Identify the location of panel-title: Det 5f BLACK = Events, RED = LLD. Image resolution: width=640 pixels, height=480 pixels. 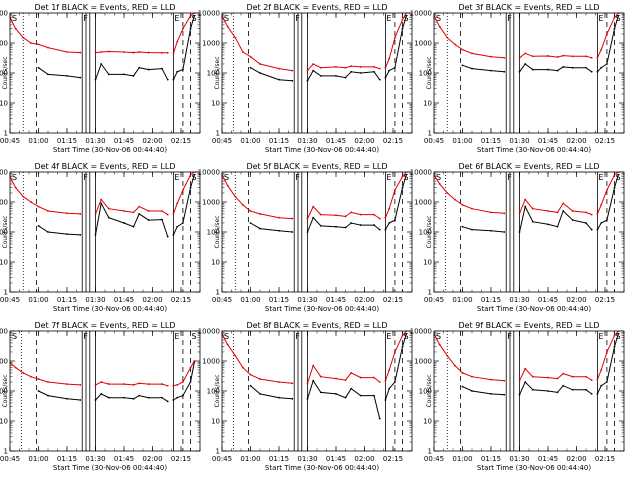
(316, 166).